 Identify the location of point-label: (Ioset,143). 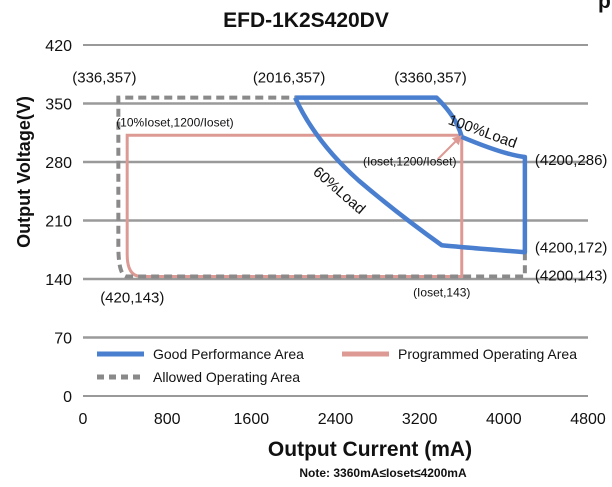
(441, 292).